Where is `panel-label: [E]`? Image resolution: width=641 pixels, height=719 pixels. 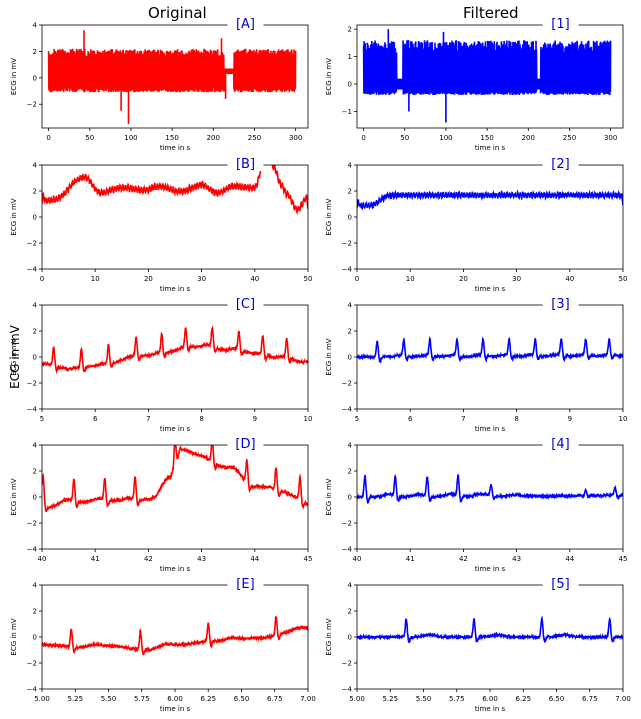
panel-label: [E] is located at coordinates (245, 584).